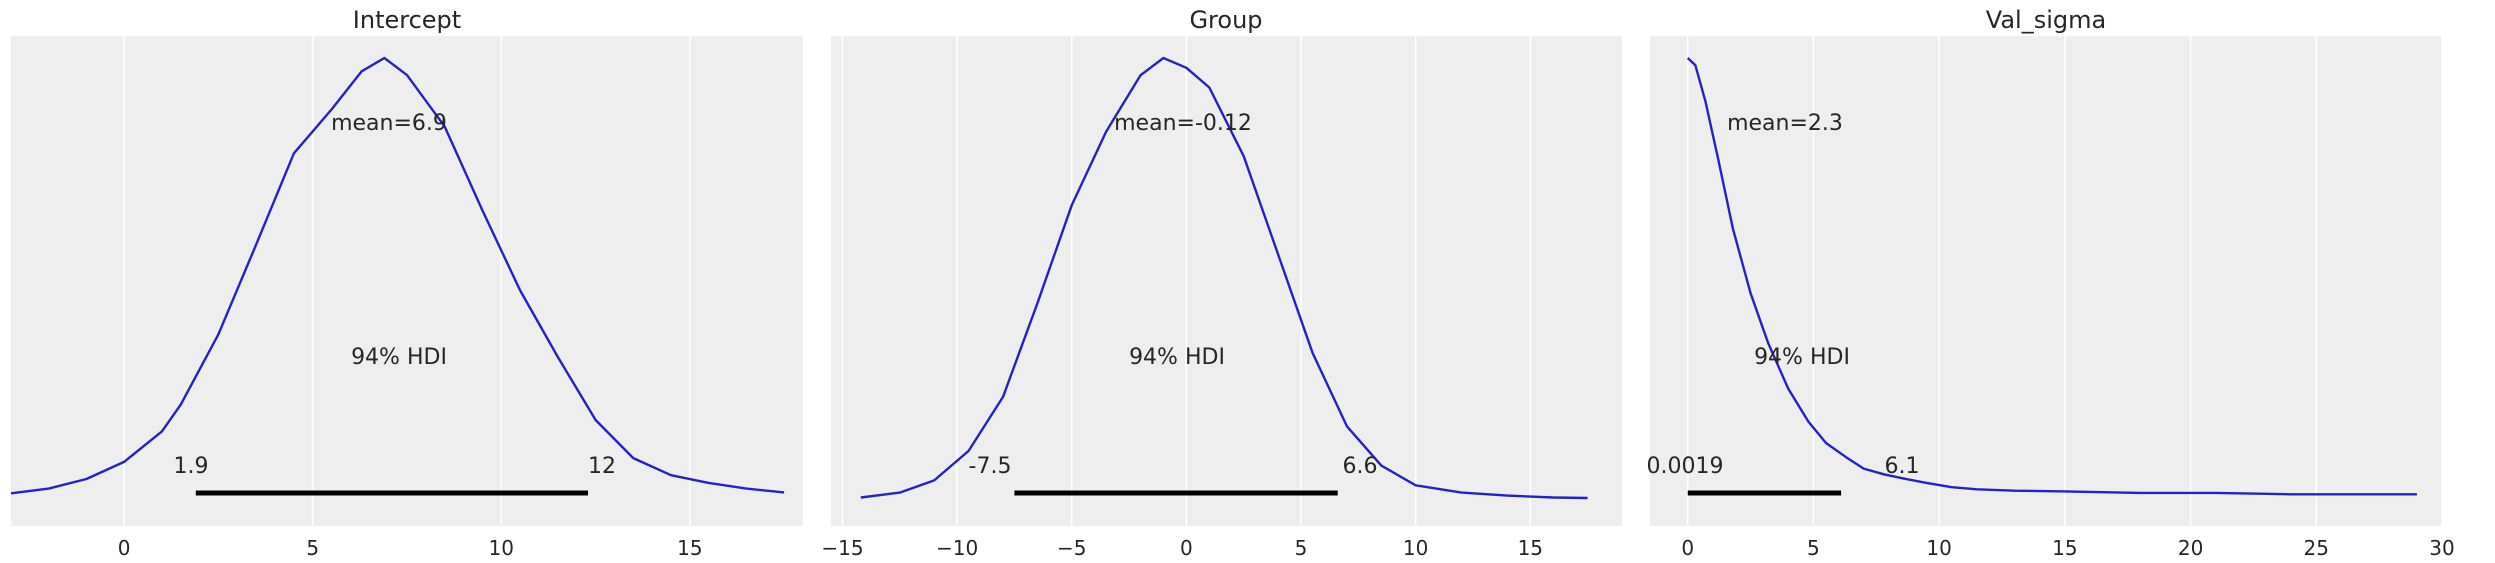  What do you see at coordinates (990, 466) in the screenshot?
I see `hdi-lower-label: -7.5` at bounding box center [990, 466].